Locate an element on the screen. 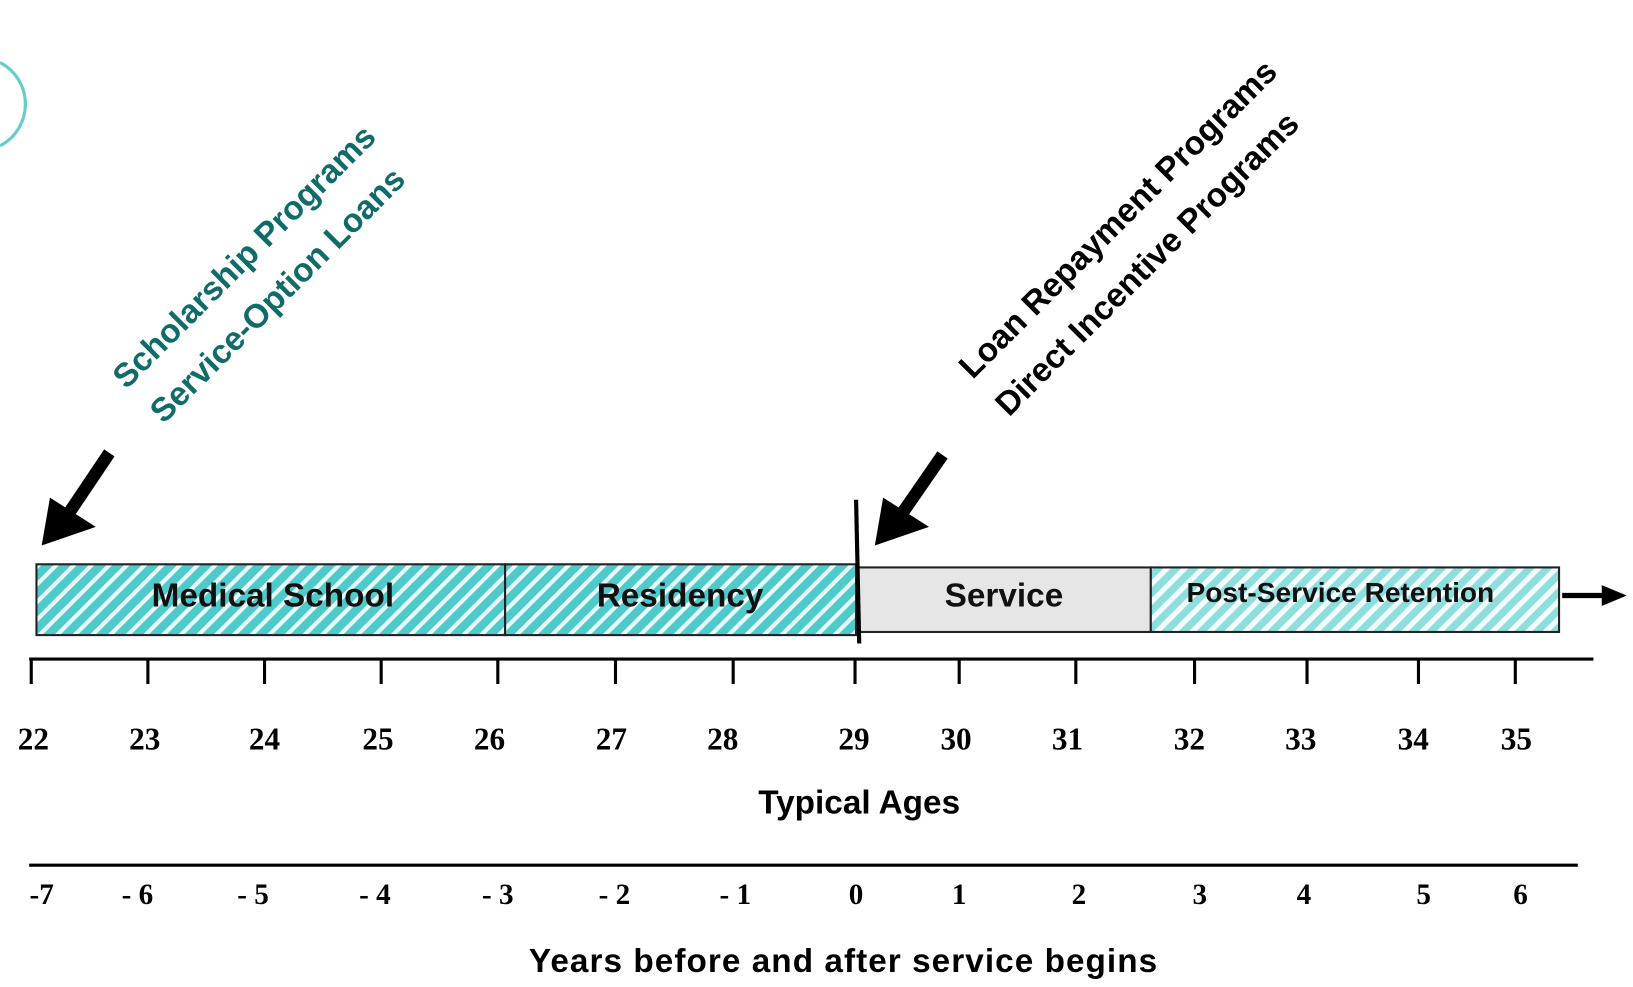 The width and height of the screenshot is (1633, 987). age-label: 33 is located at coordinates (1300, 739).